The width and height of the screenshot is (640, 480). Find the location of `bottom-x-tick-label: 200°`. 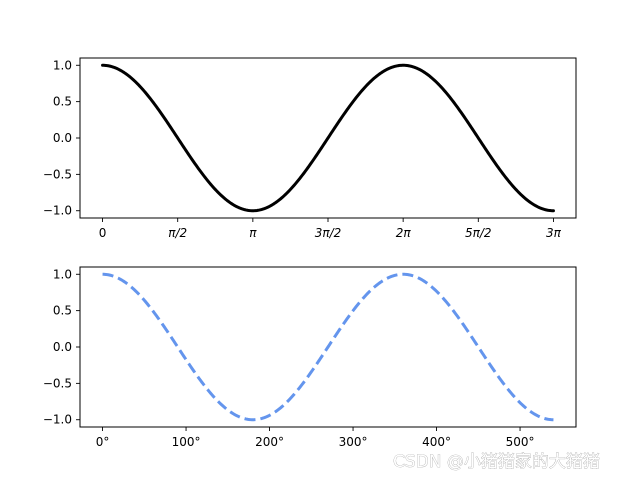

bottom-x-tick-label: 200° is located at coordinates (269, 442).